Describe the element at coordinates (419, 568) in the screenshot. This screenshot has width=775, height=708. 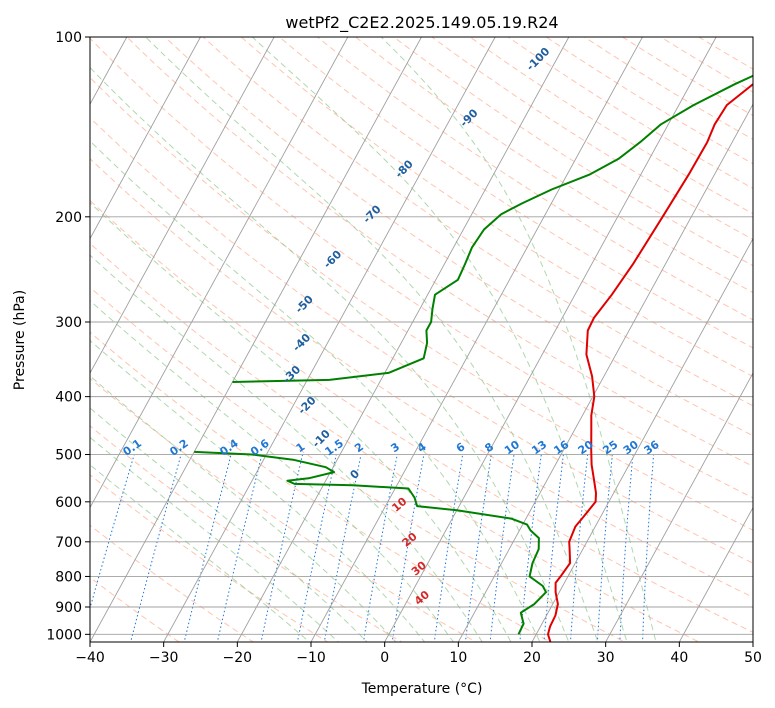
I see `dry-adiabat-label: 30` at that location.